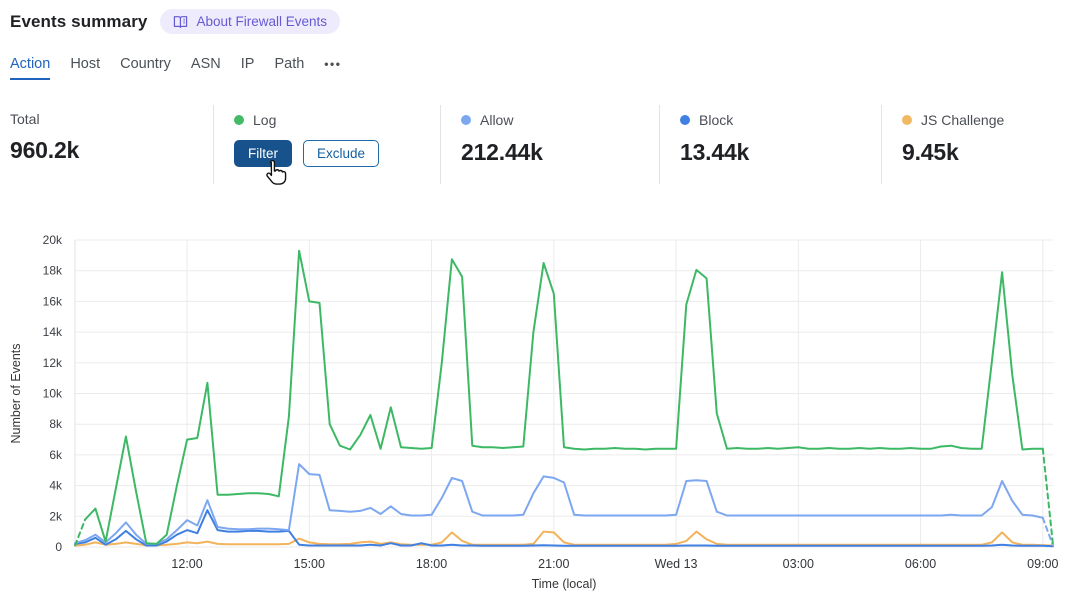 Image resolution: width=1068 pixels, height=603 pixels. What do you see at coordinates (56, 455) in the screenshot?
I see `svg-text: 6k` at bounding box center [56, 455].